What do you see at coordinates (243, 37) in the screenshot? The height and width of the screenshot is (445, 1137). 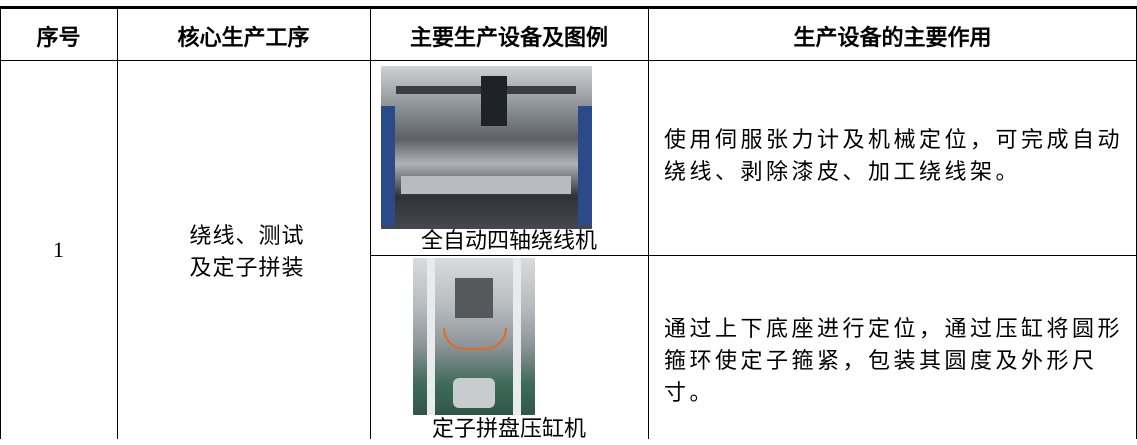 I see `header: 核心生产工序` at bounding box center [243, 37].